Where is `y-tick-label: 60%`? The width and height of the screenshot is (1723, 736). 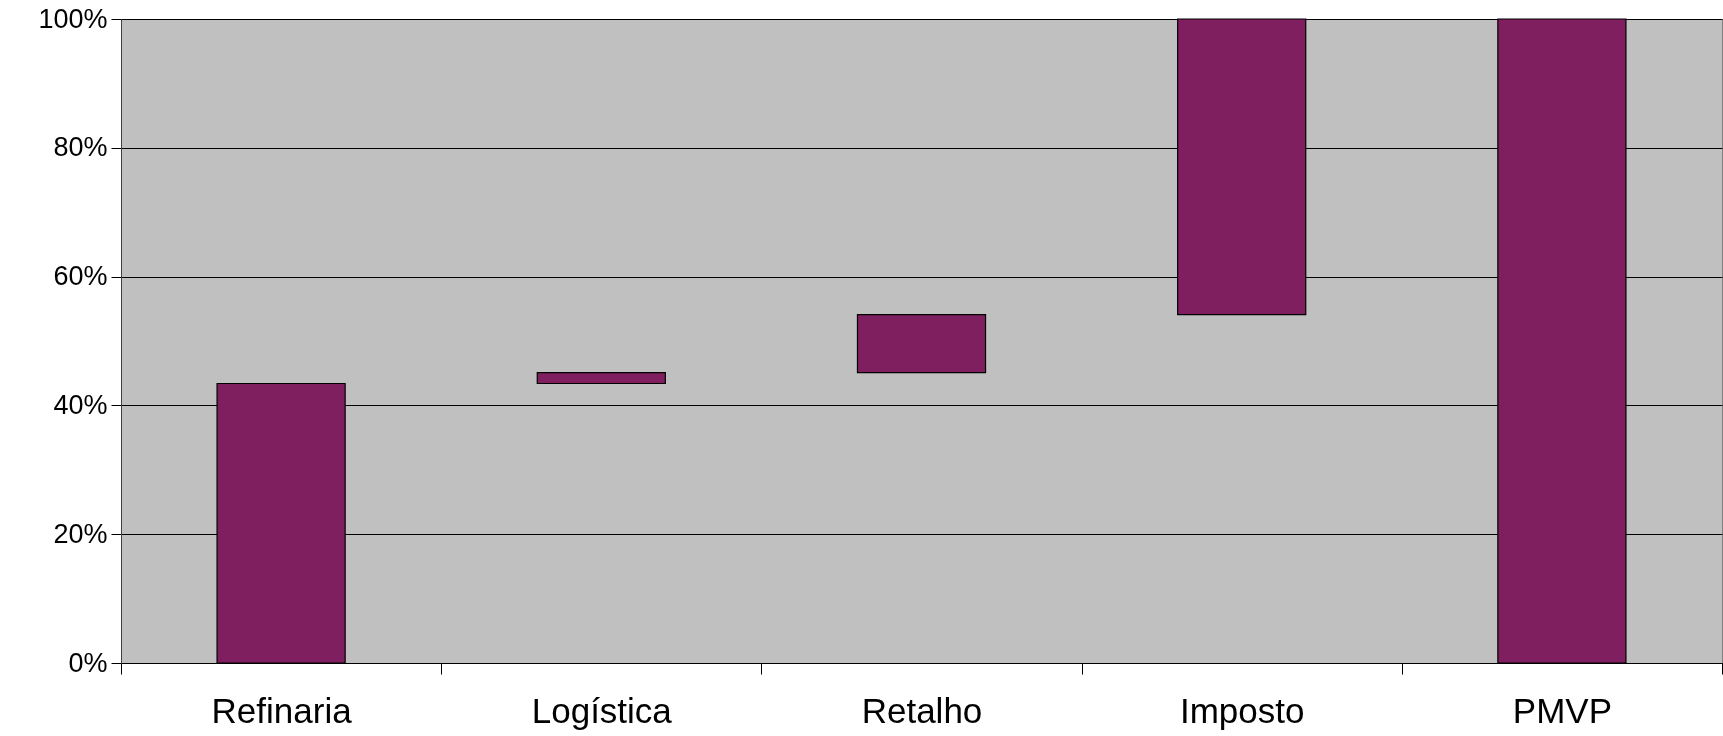
y-tick-label: 60% is located at coordinates (80, 276).